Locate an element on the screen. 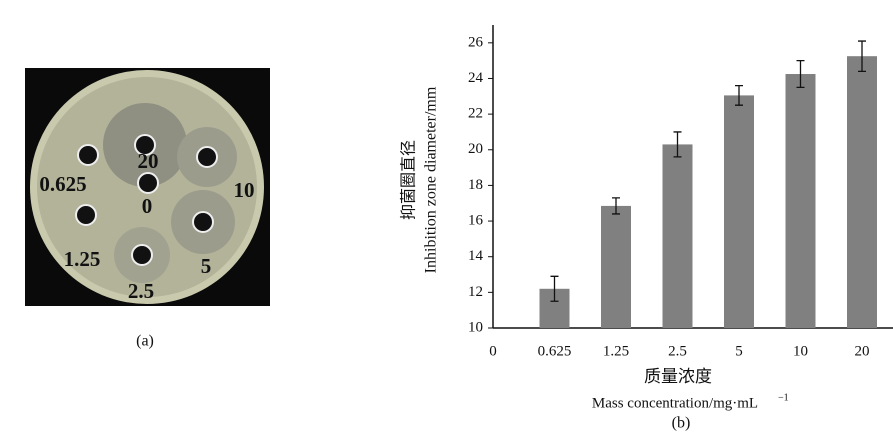  y-tick-label: 18 is located at coordinates (475, 185).